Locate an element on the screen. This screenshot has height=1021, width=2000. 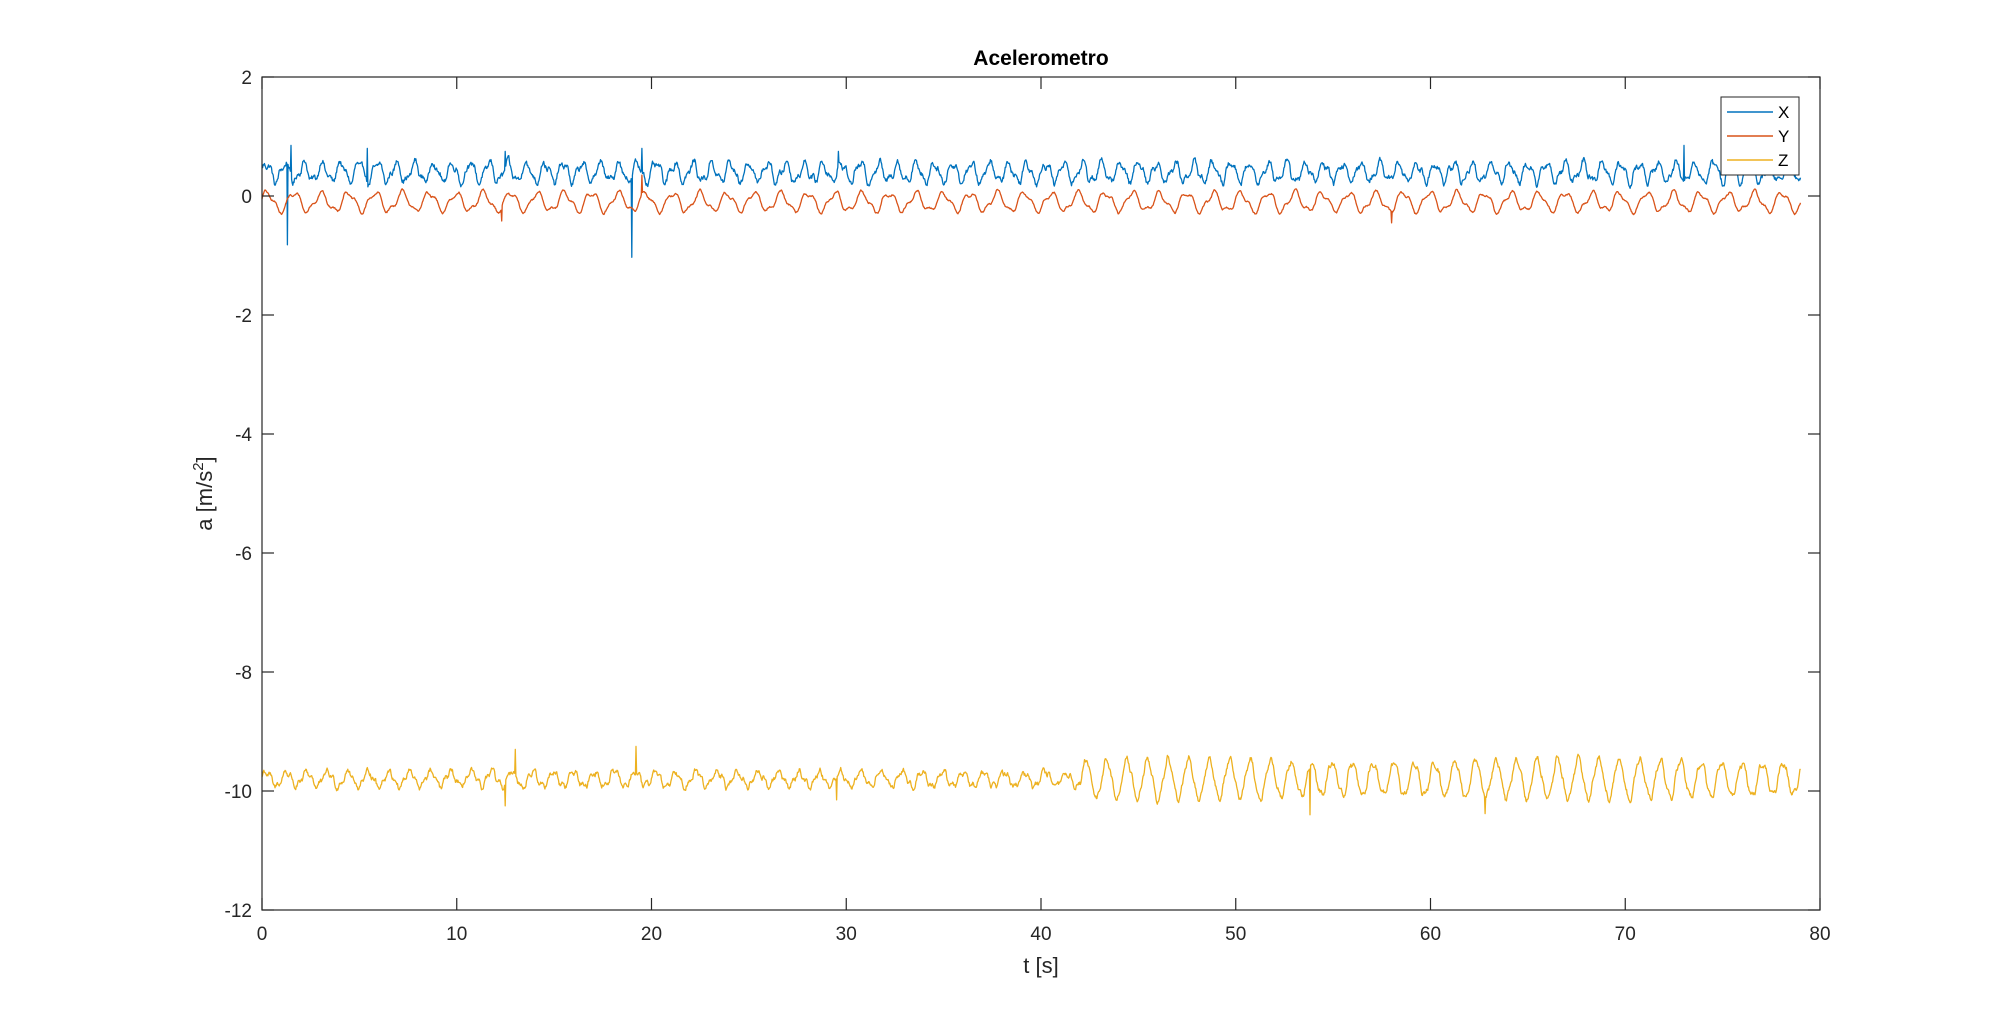
x-tick-label: 80 is located at coordinates (1819, 934).